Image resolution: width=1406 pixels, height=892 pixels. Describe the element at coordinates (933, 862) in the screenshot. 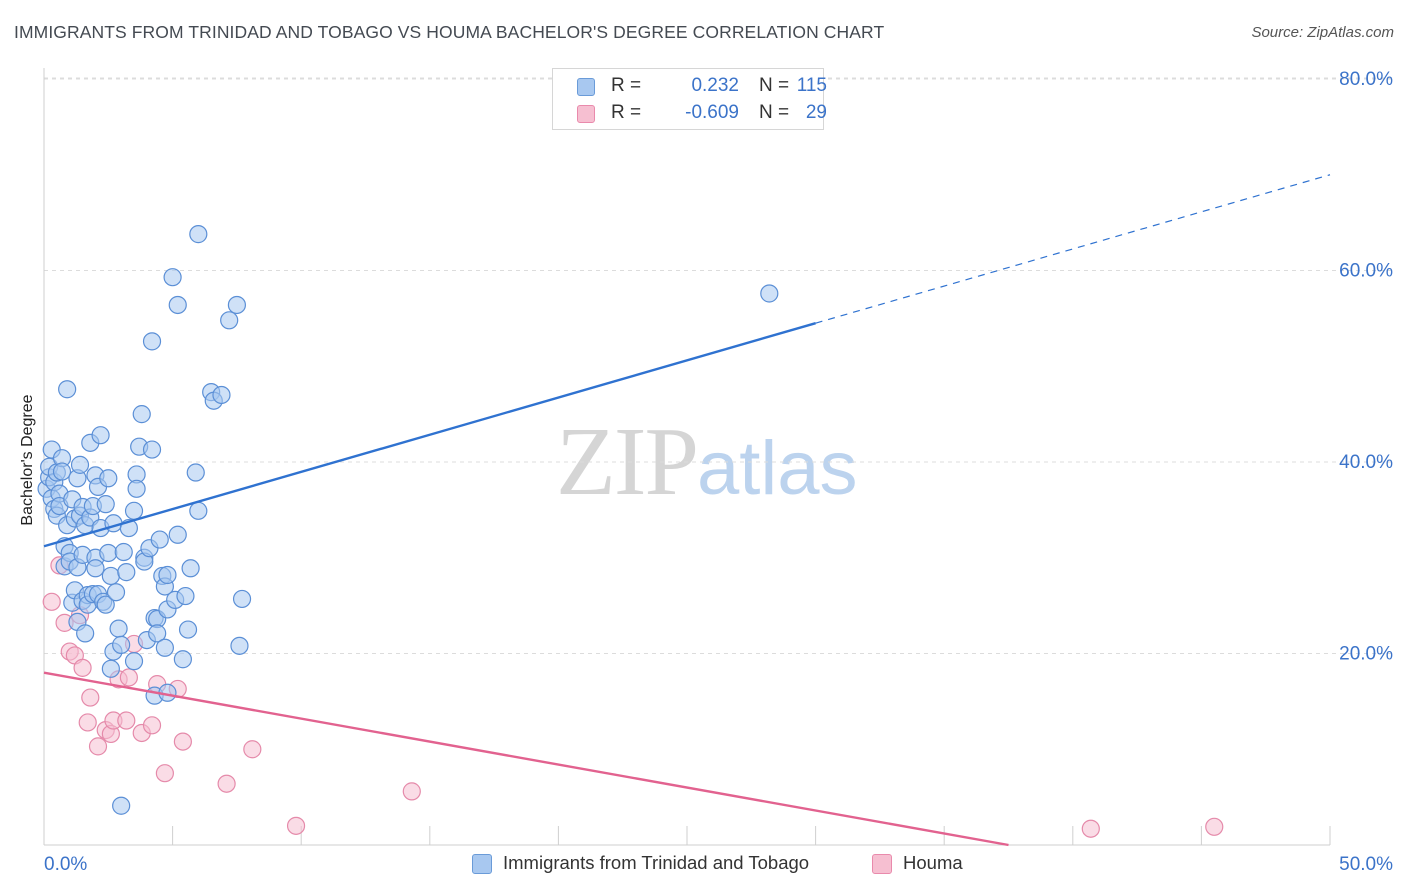

I see `legend-label: Houma` at that location.